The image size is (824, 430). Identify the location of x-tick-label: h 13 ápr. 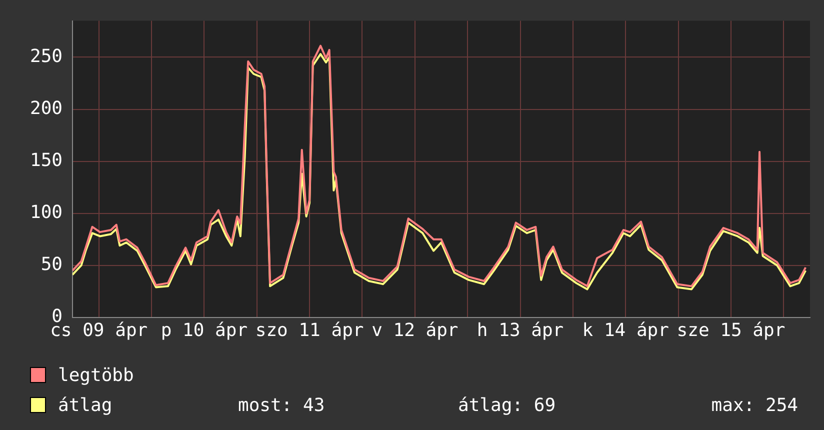
(520, 330).